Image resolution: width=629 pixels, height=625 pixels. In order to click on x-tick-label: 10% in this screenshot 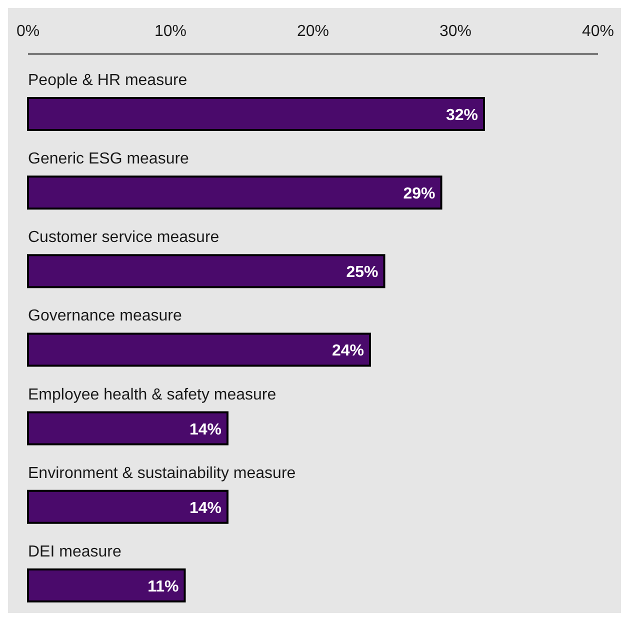, I will do `click(170, 31)`.